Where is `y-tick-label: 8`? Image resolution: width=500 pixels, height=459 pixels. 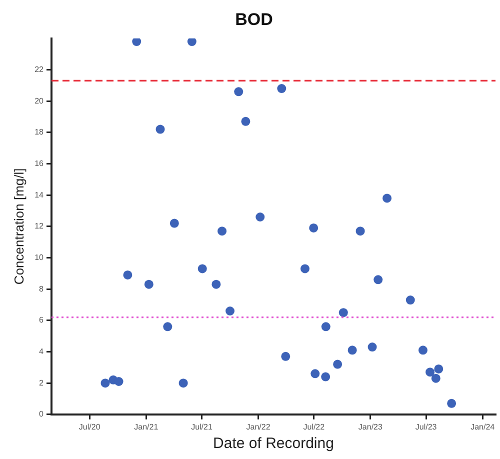
y-tick-label: 8 is located at coordinates (41, 289).